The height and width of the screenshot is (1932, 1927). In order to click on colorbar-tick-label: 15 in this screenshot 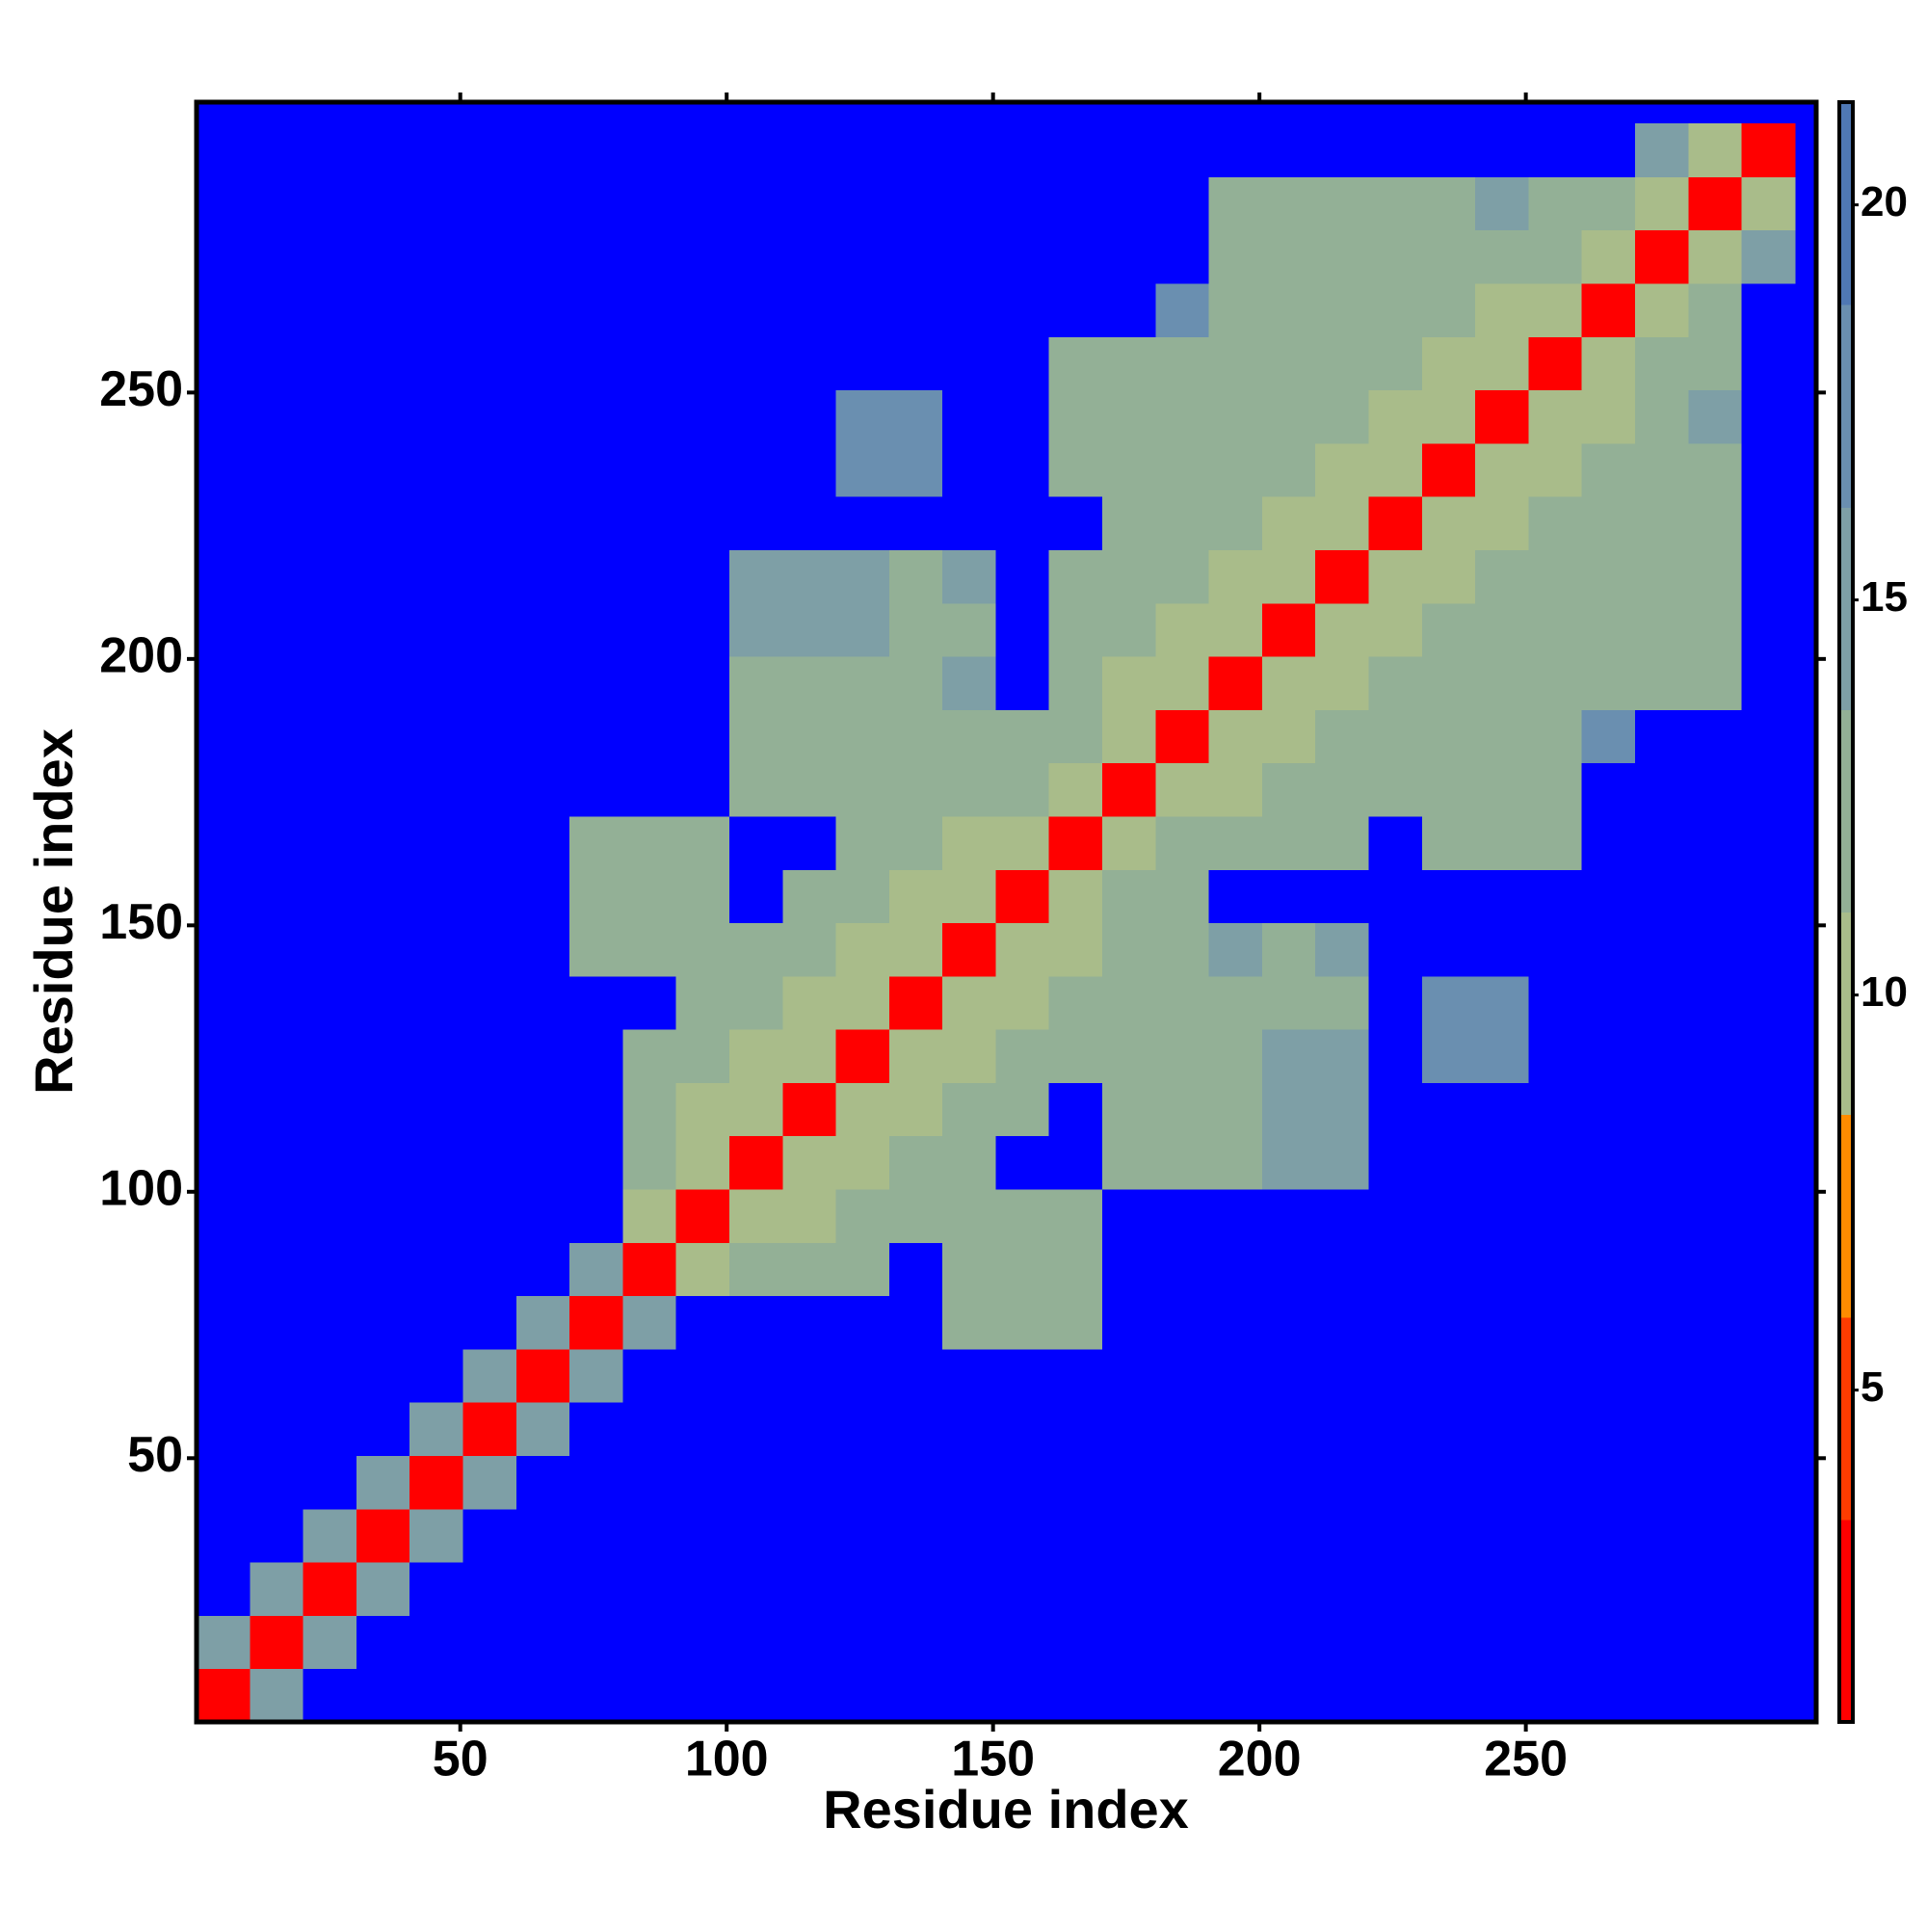, I will do `click(1885, 597)`.